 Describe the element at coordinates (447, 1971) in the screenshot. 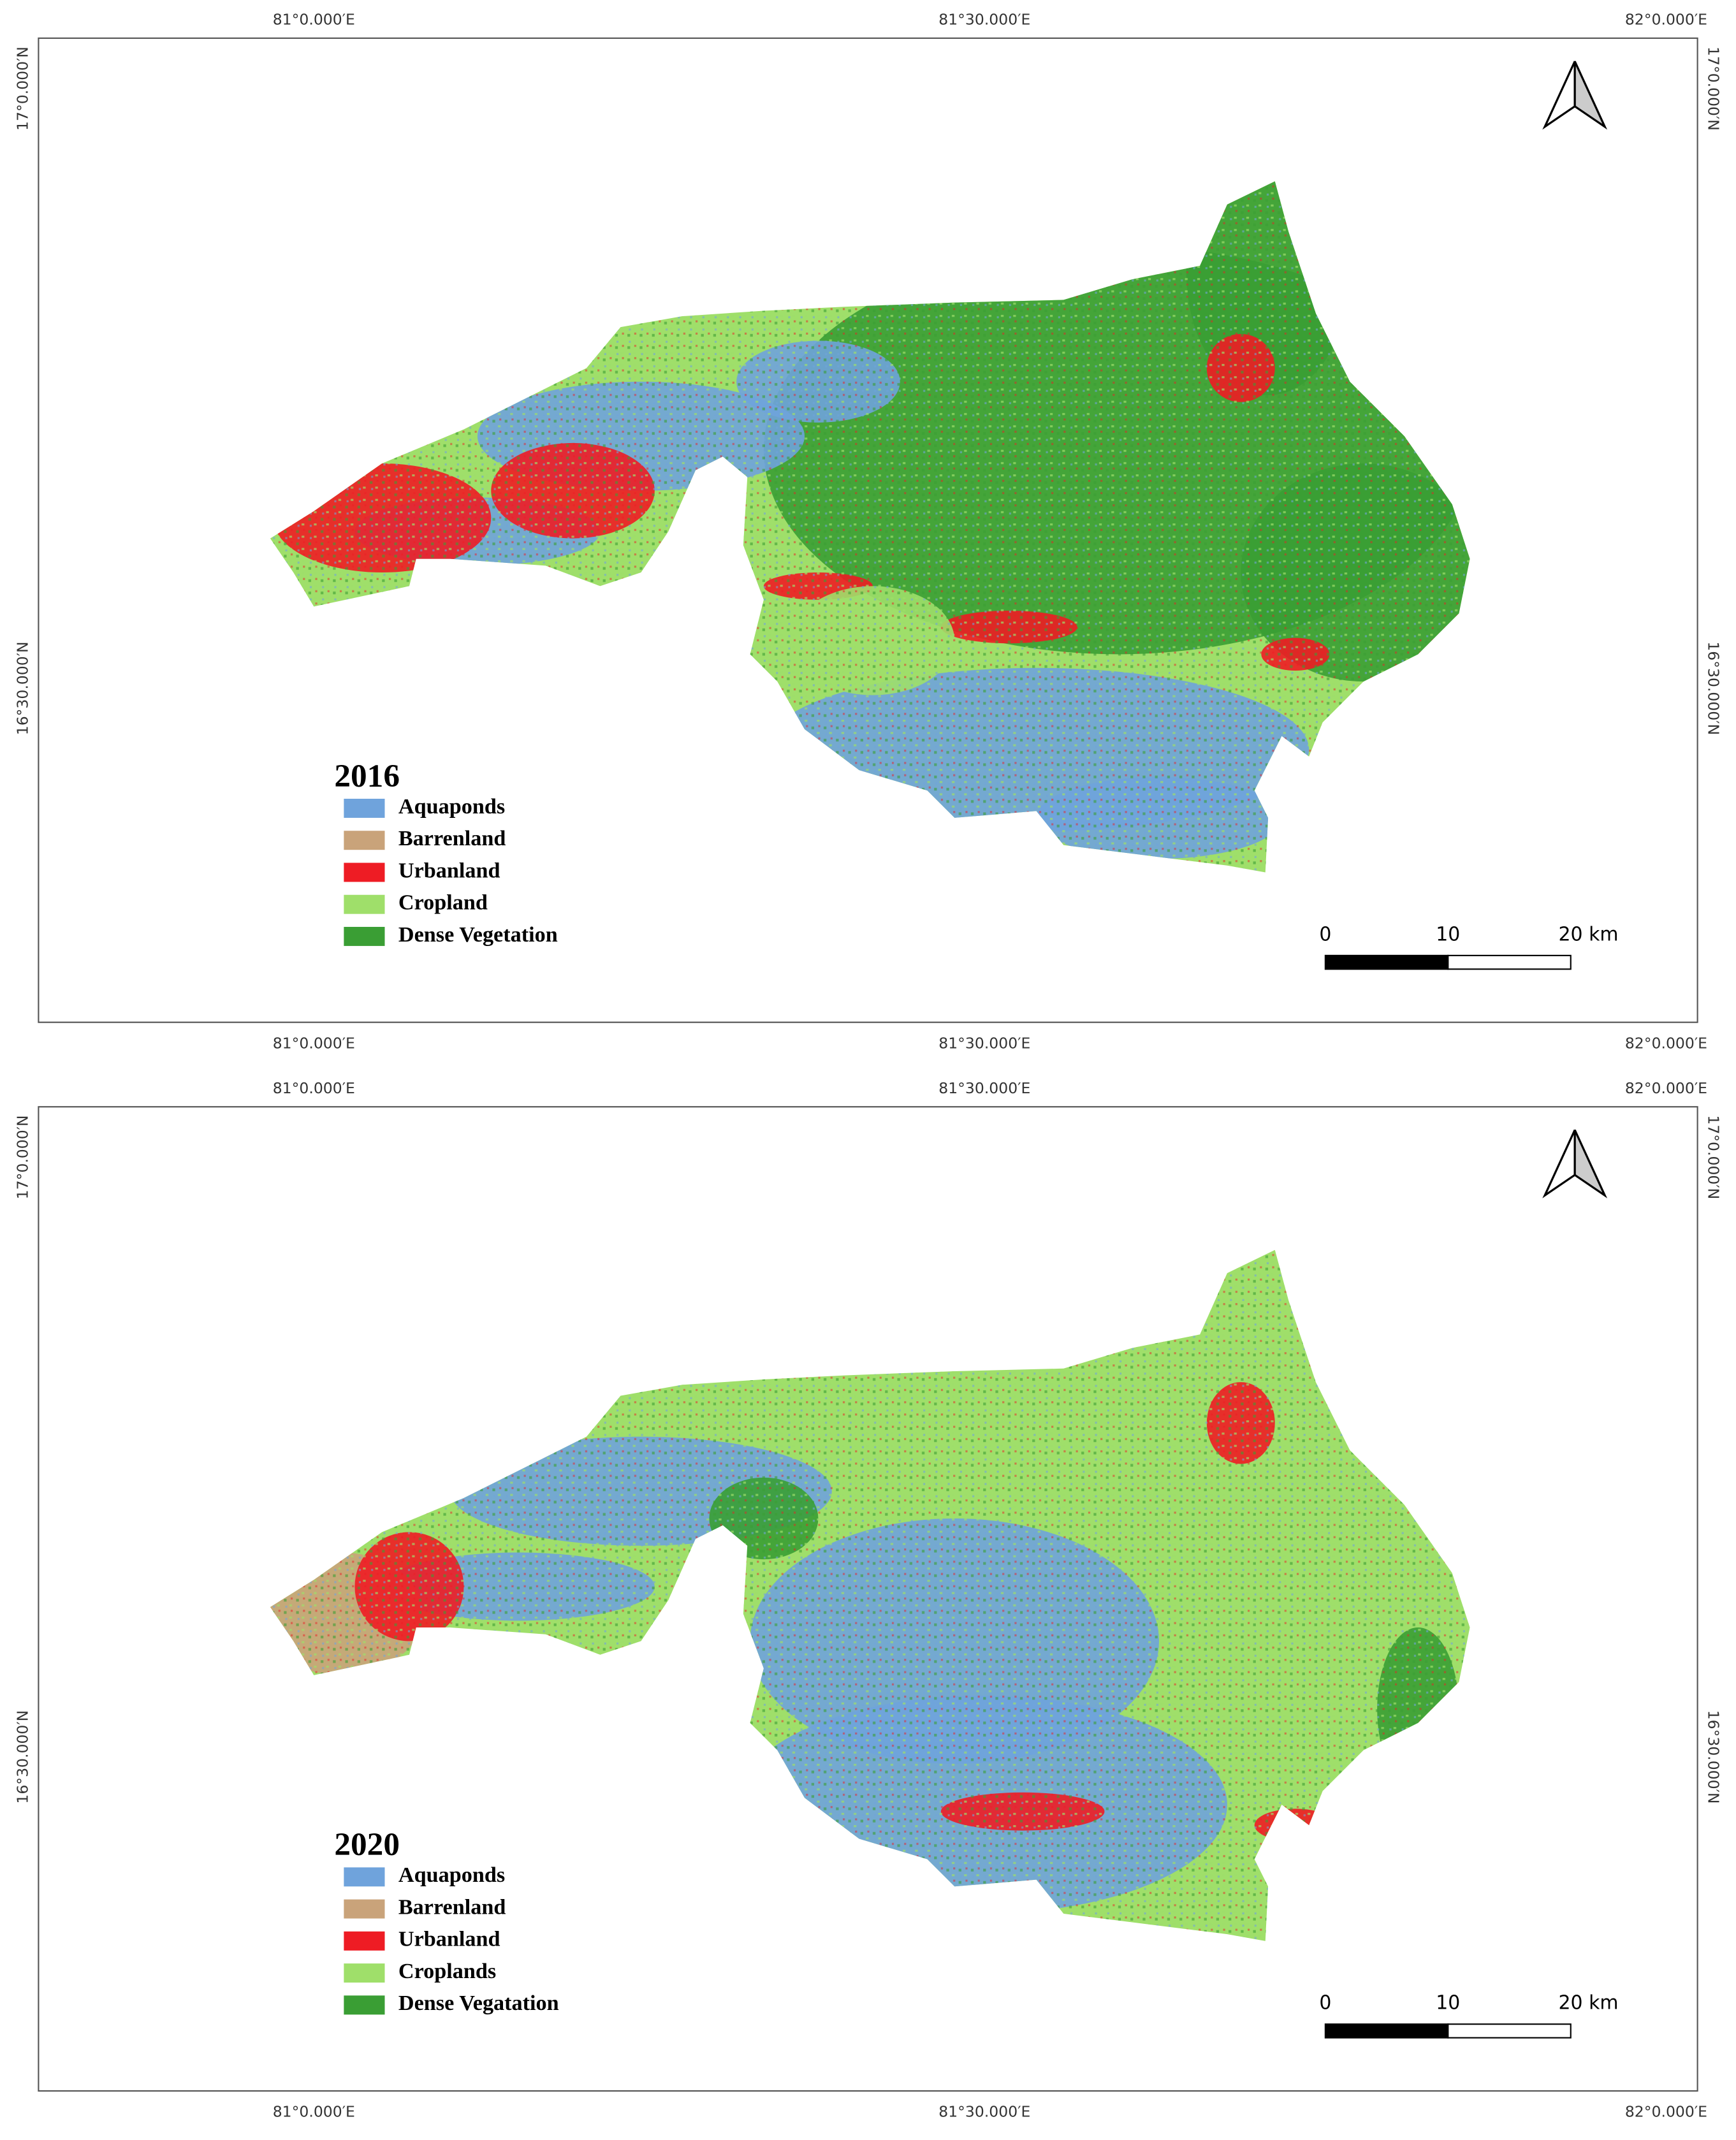

I see `legend-label: Croplands` at that location.